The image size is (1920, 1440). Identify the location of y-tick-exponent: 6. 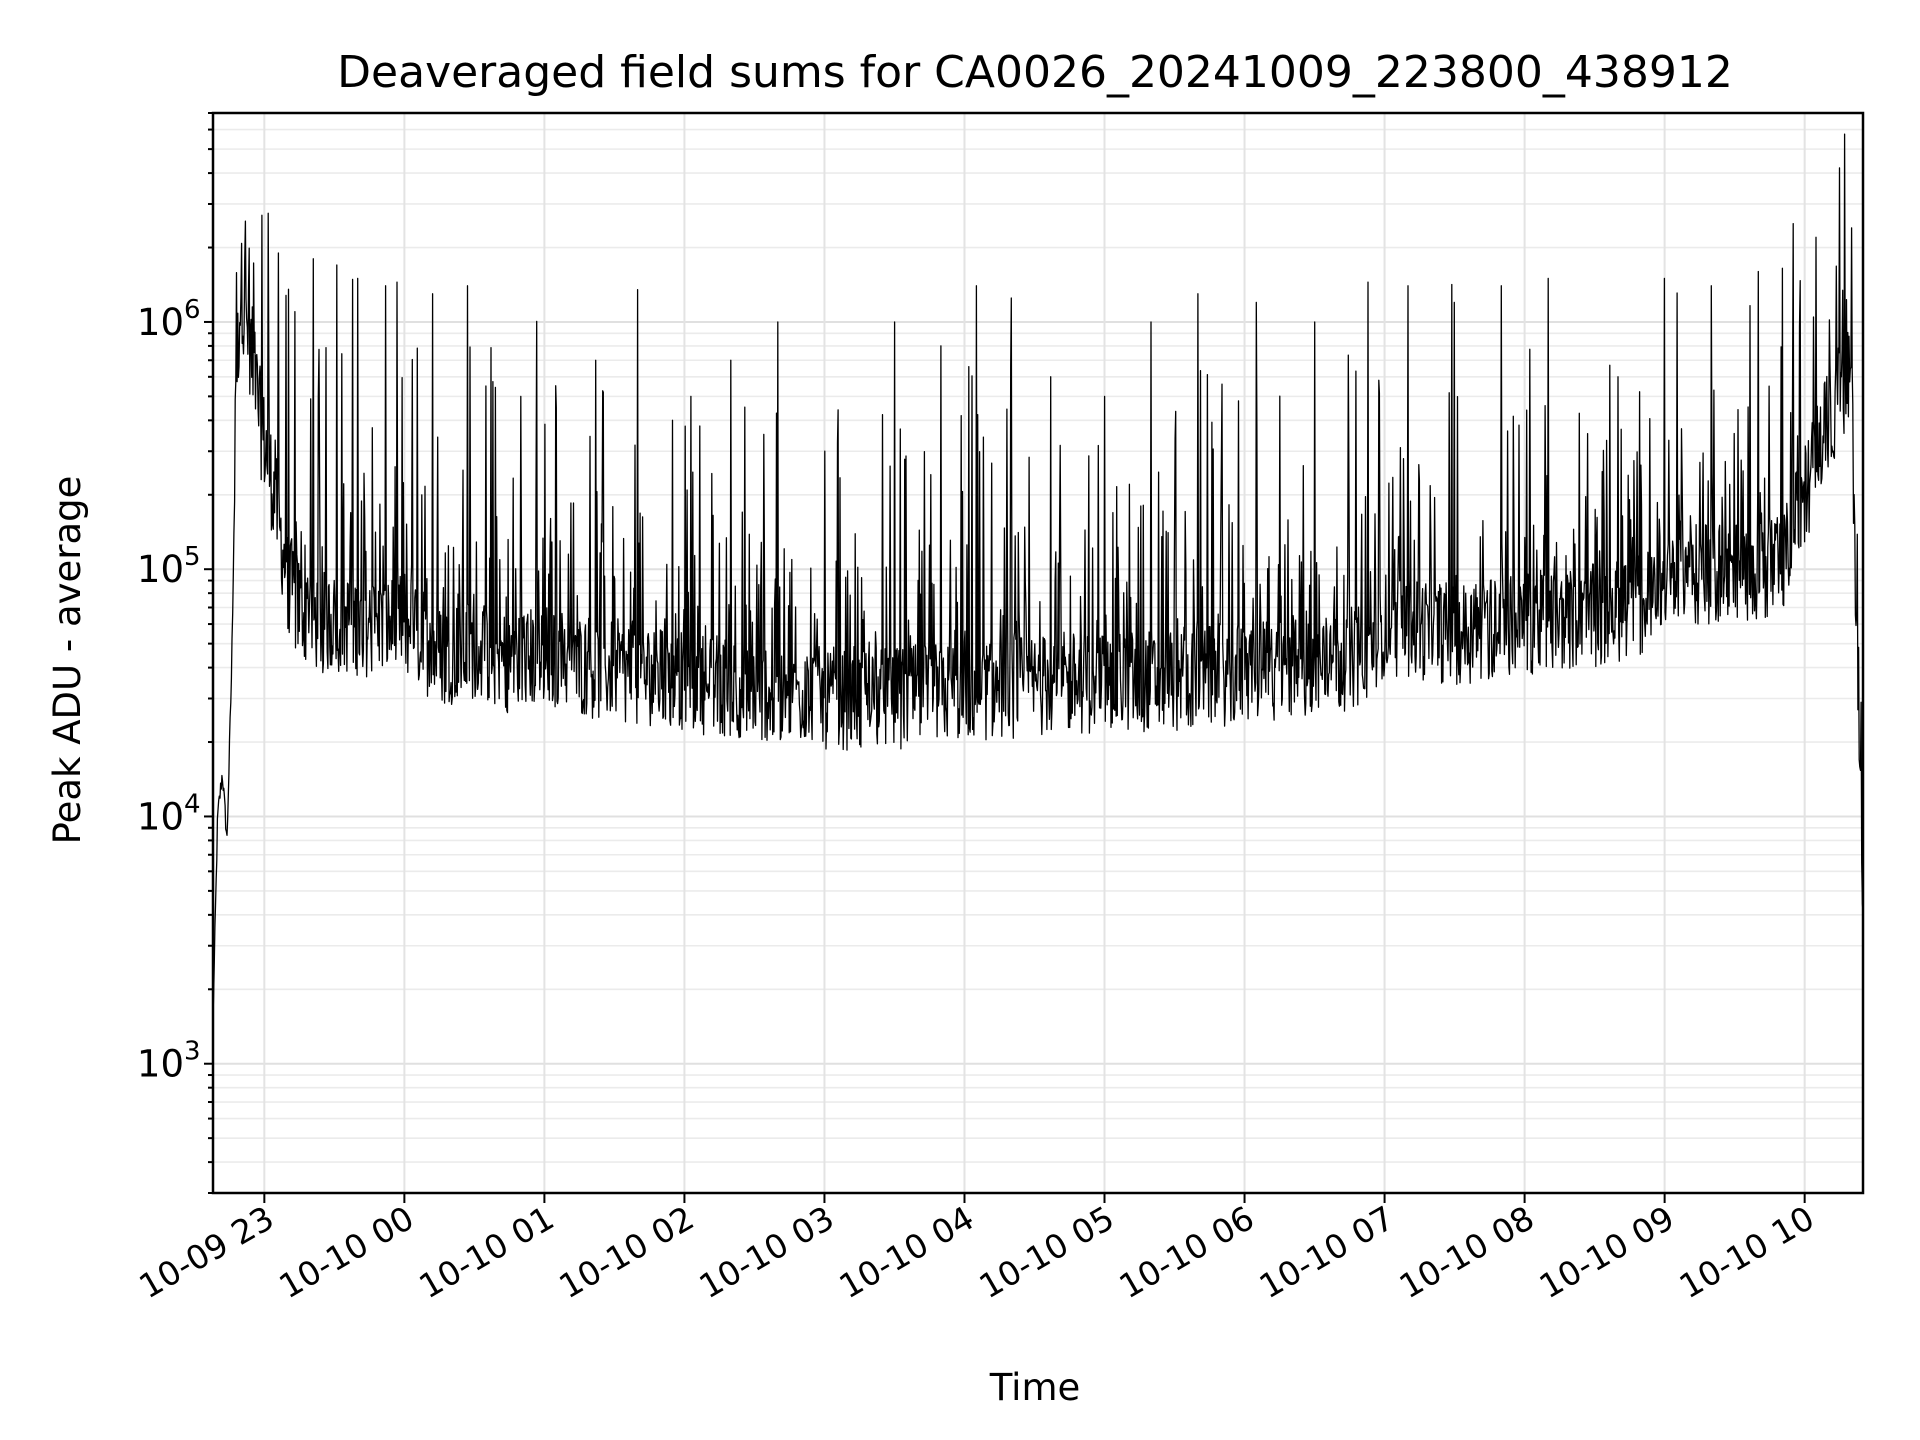
(192, 310).